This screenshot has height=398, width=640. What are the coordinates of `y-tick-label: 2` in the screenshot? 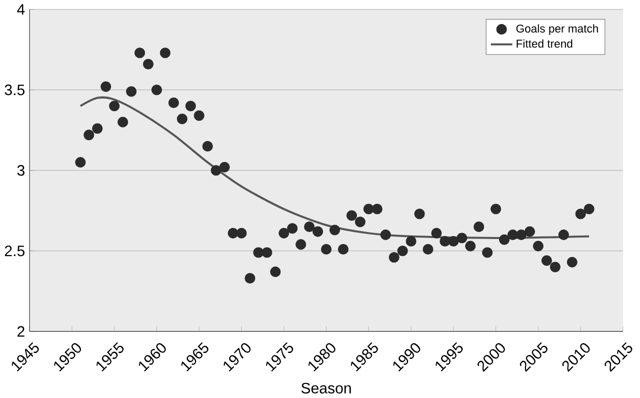 It's located at (20, 331).